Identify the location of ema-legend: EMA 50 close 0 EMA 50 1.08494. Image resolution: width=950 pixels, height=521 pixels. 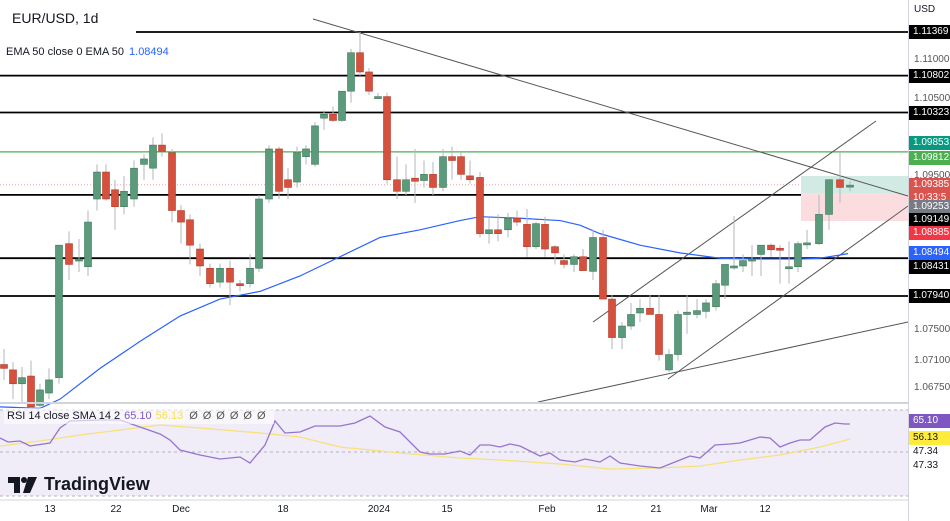
(87, 52).